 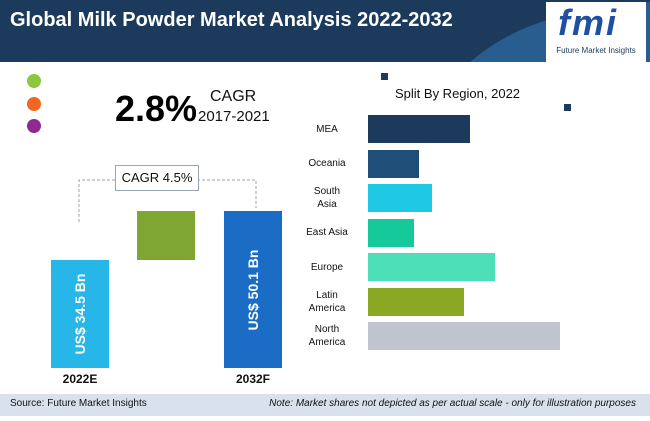 What do you see at coordinates (34, 81) in the screenshot?
I see `green-dot-icon` at bounding box center [34, 81].